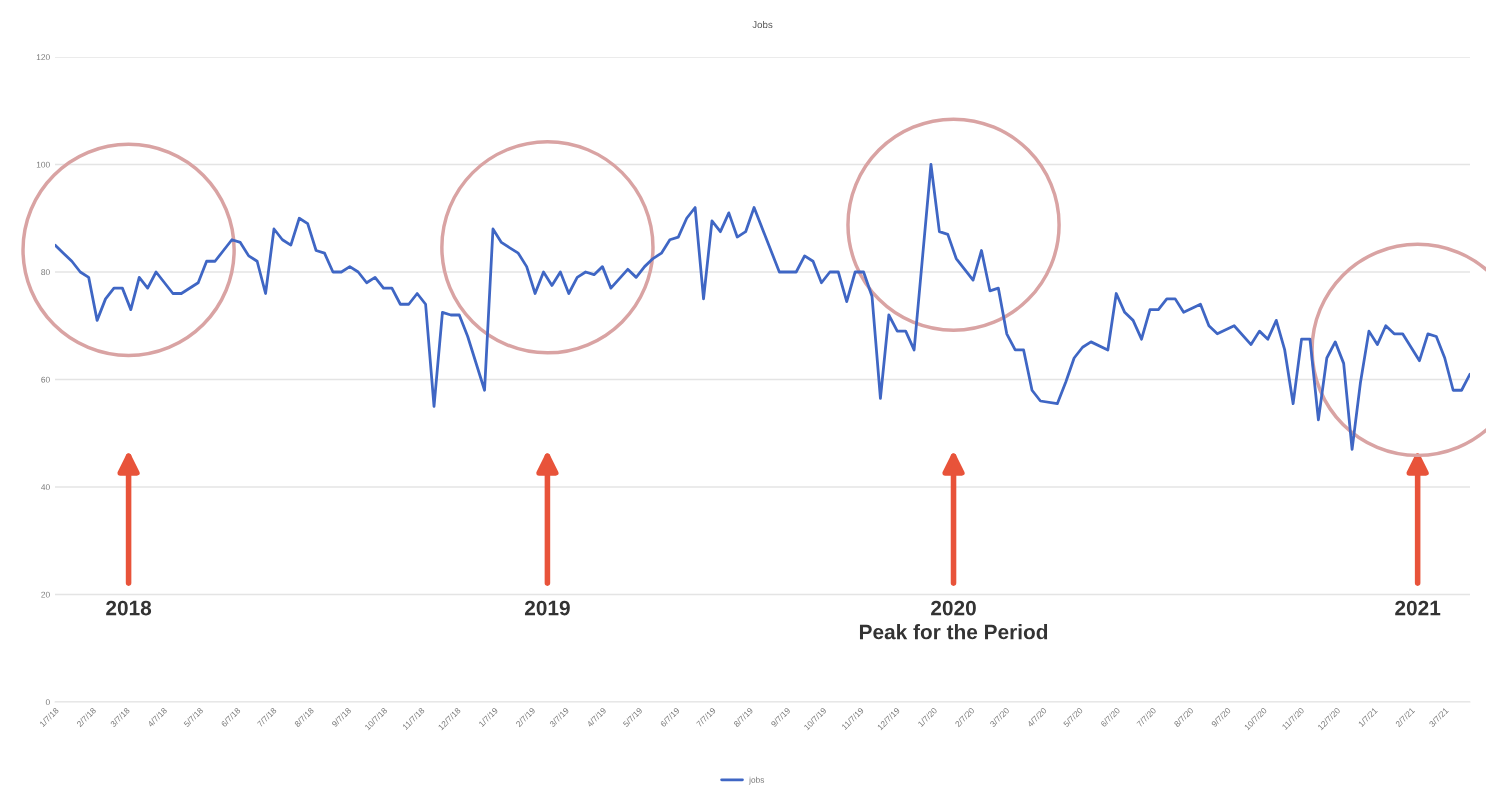 The height and width of the screenshot is (792, 1486). What do you see at coordinates (45, 594) in the screenshot?
I see `y-tick-label: 20` at bounding box center [45, 594].